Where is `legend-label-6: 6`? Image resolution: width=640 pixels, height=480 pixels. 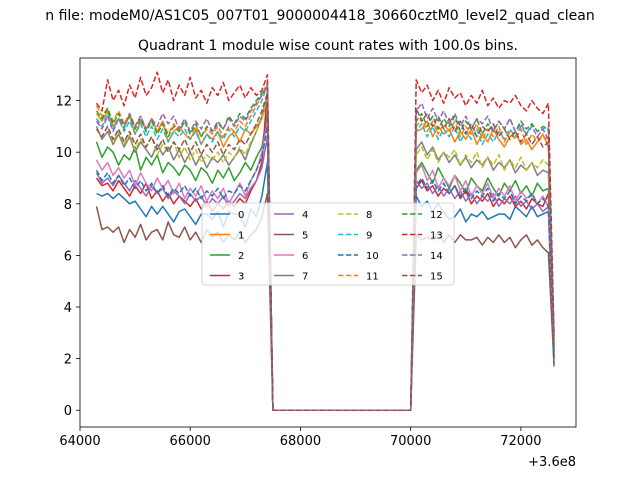 legend-label-6: 6 is located at coordinates (305, 256).